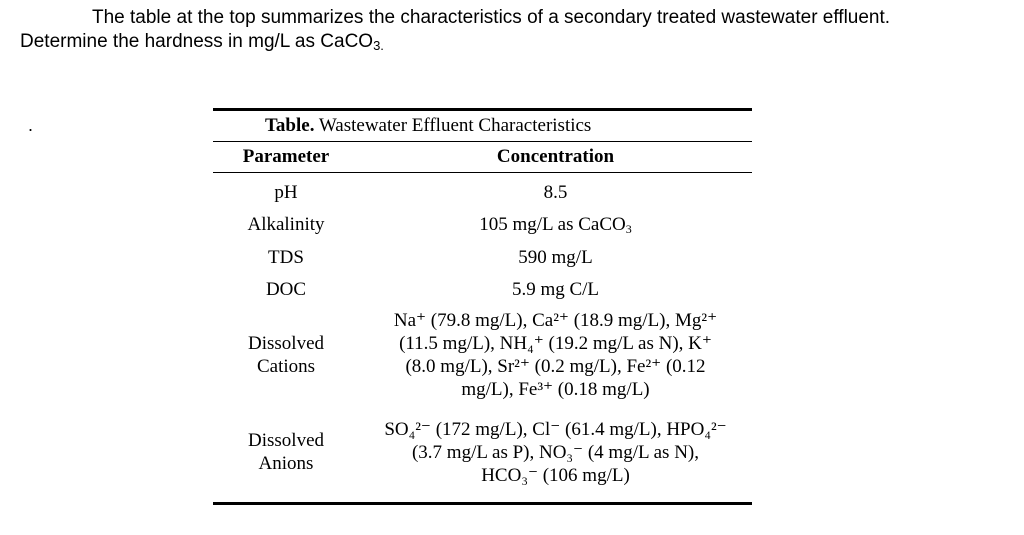 The width and height of the screenshot is (1024, 535). I want to click on header-rule, so click(482, 172).